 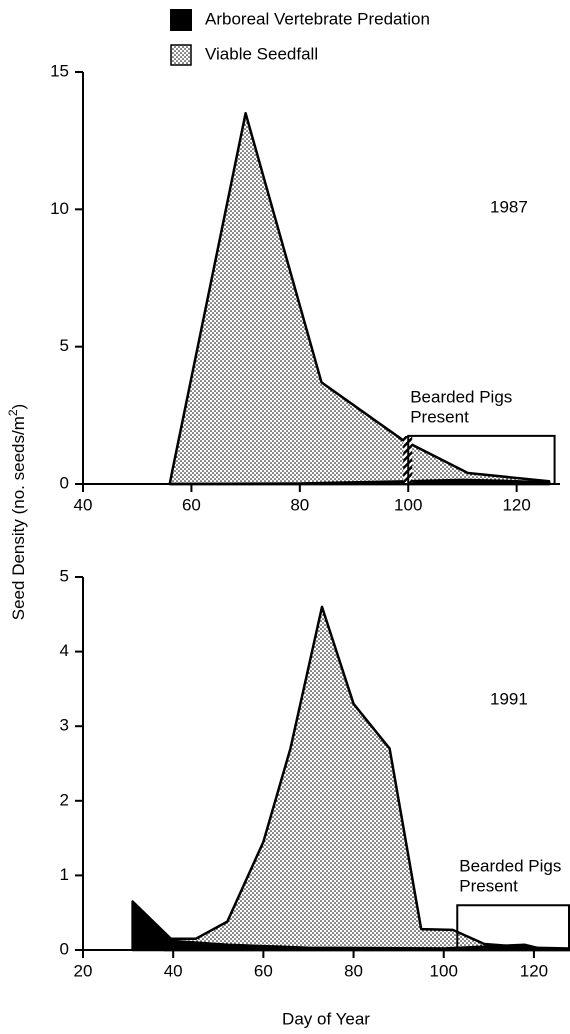 What do you see at coordinates (509, 206) in the screenshot?
I see `year-label: 1987` at bounding box center [509, 206].